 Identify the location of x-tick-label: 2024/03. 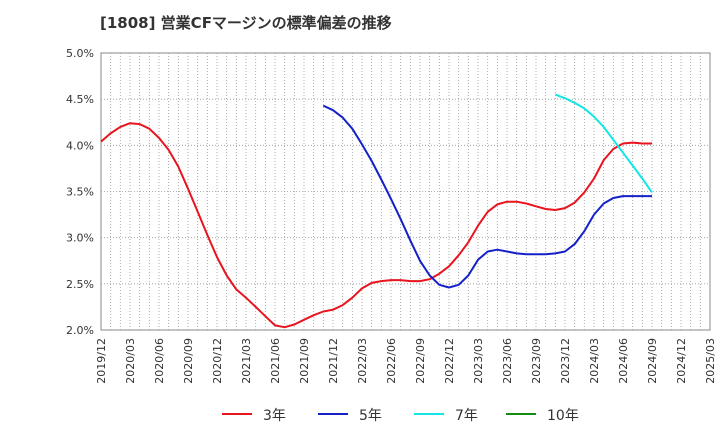
(594, 361).